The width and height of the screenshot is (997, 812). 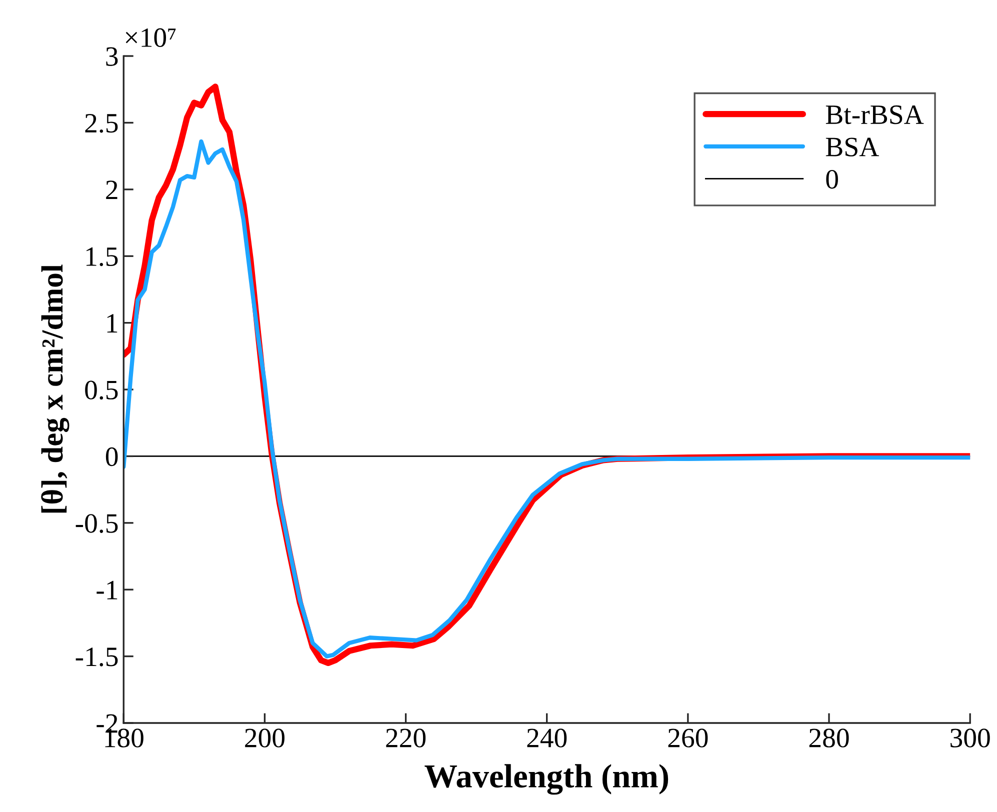 I want to click on y-tick-label: 1.5, so click(x=102, y=256).